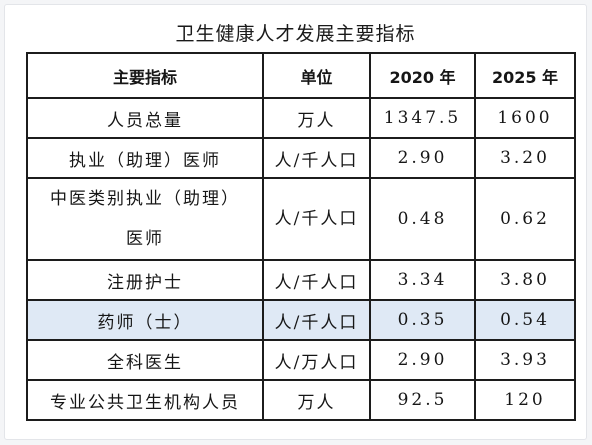 This screenshot has width=592, height=445. I want to click on indicator-cell: 人员总量, so click(145, 118).